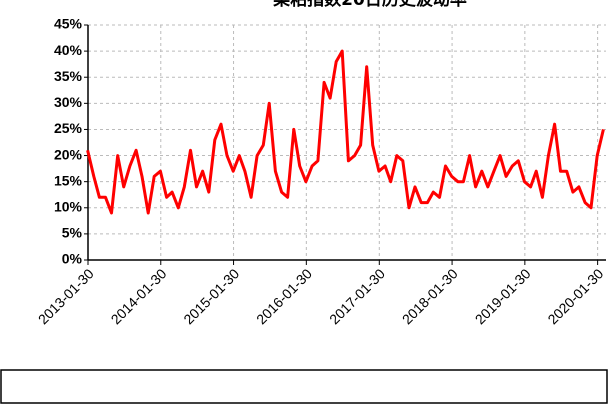 The width and height of the screenshot is (608, 404). What do you see at coordinates (503, 296) in the screenshot?
I see `x-tick-label: 2019-01-30` at bounding box center [503, 296].